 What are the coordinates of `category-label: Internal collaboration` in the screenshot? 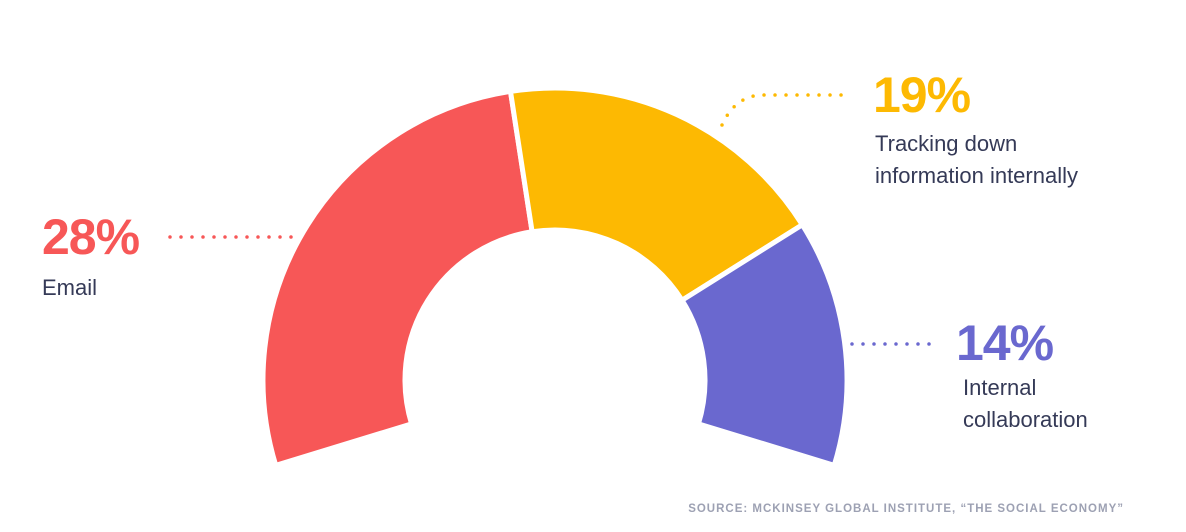 It's located at (1025, 403).